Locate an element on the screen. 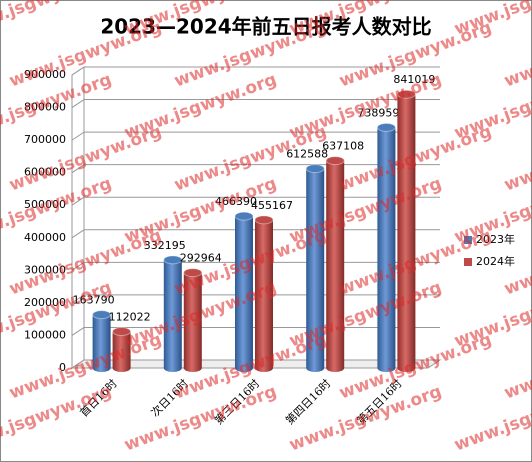  y-tick-label: 300000 is located at coordinates (45, 269).